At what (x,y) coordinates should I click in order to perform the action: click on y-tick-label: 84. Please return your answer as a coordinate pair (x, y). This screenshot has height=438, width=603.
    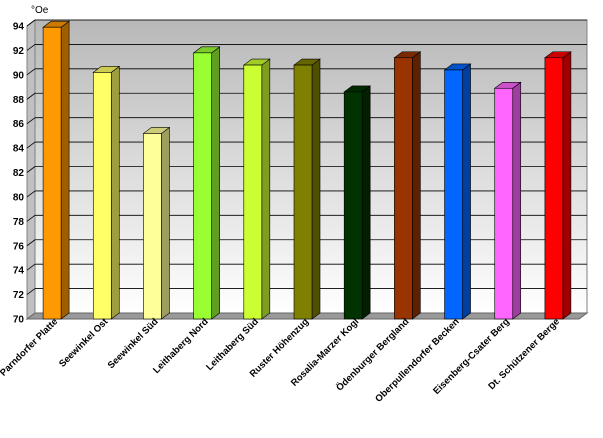
    Looking at the image, I should click on (19, 149).